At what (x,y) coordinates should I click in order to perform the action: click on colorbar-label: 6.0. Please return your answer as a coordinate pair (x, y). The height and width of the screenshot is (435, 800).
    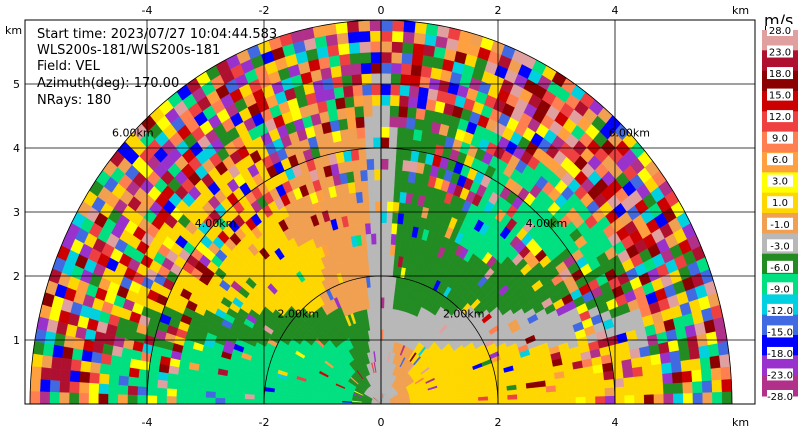
    Looking at the image, I should click on (780, 160).